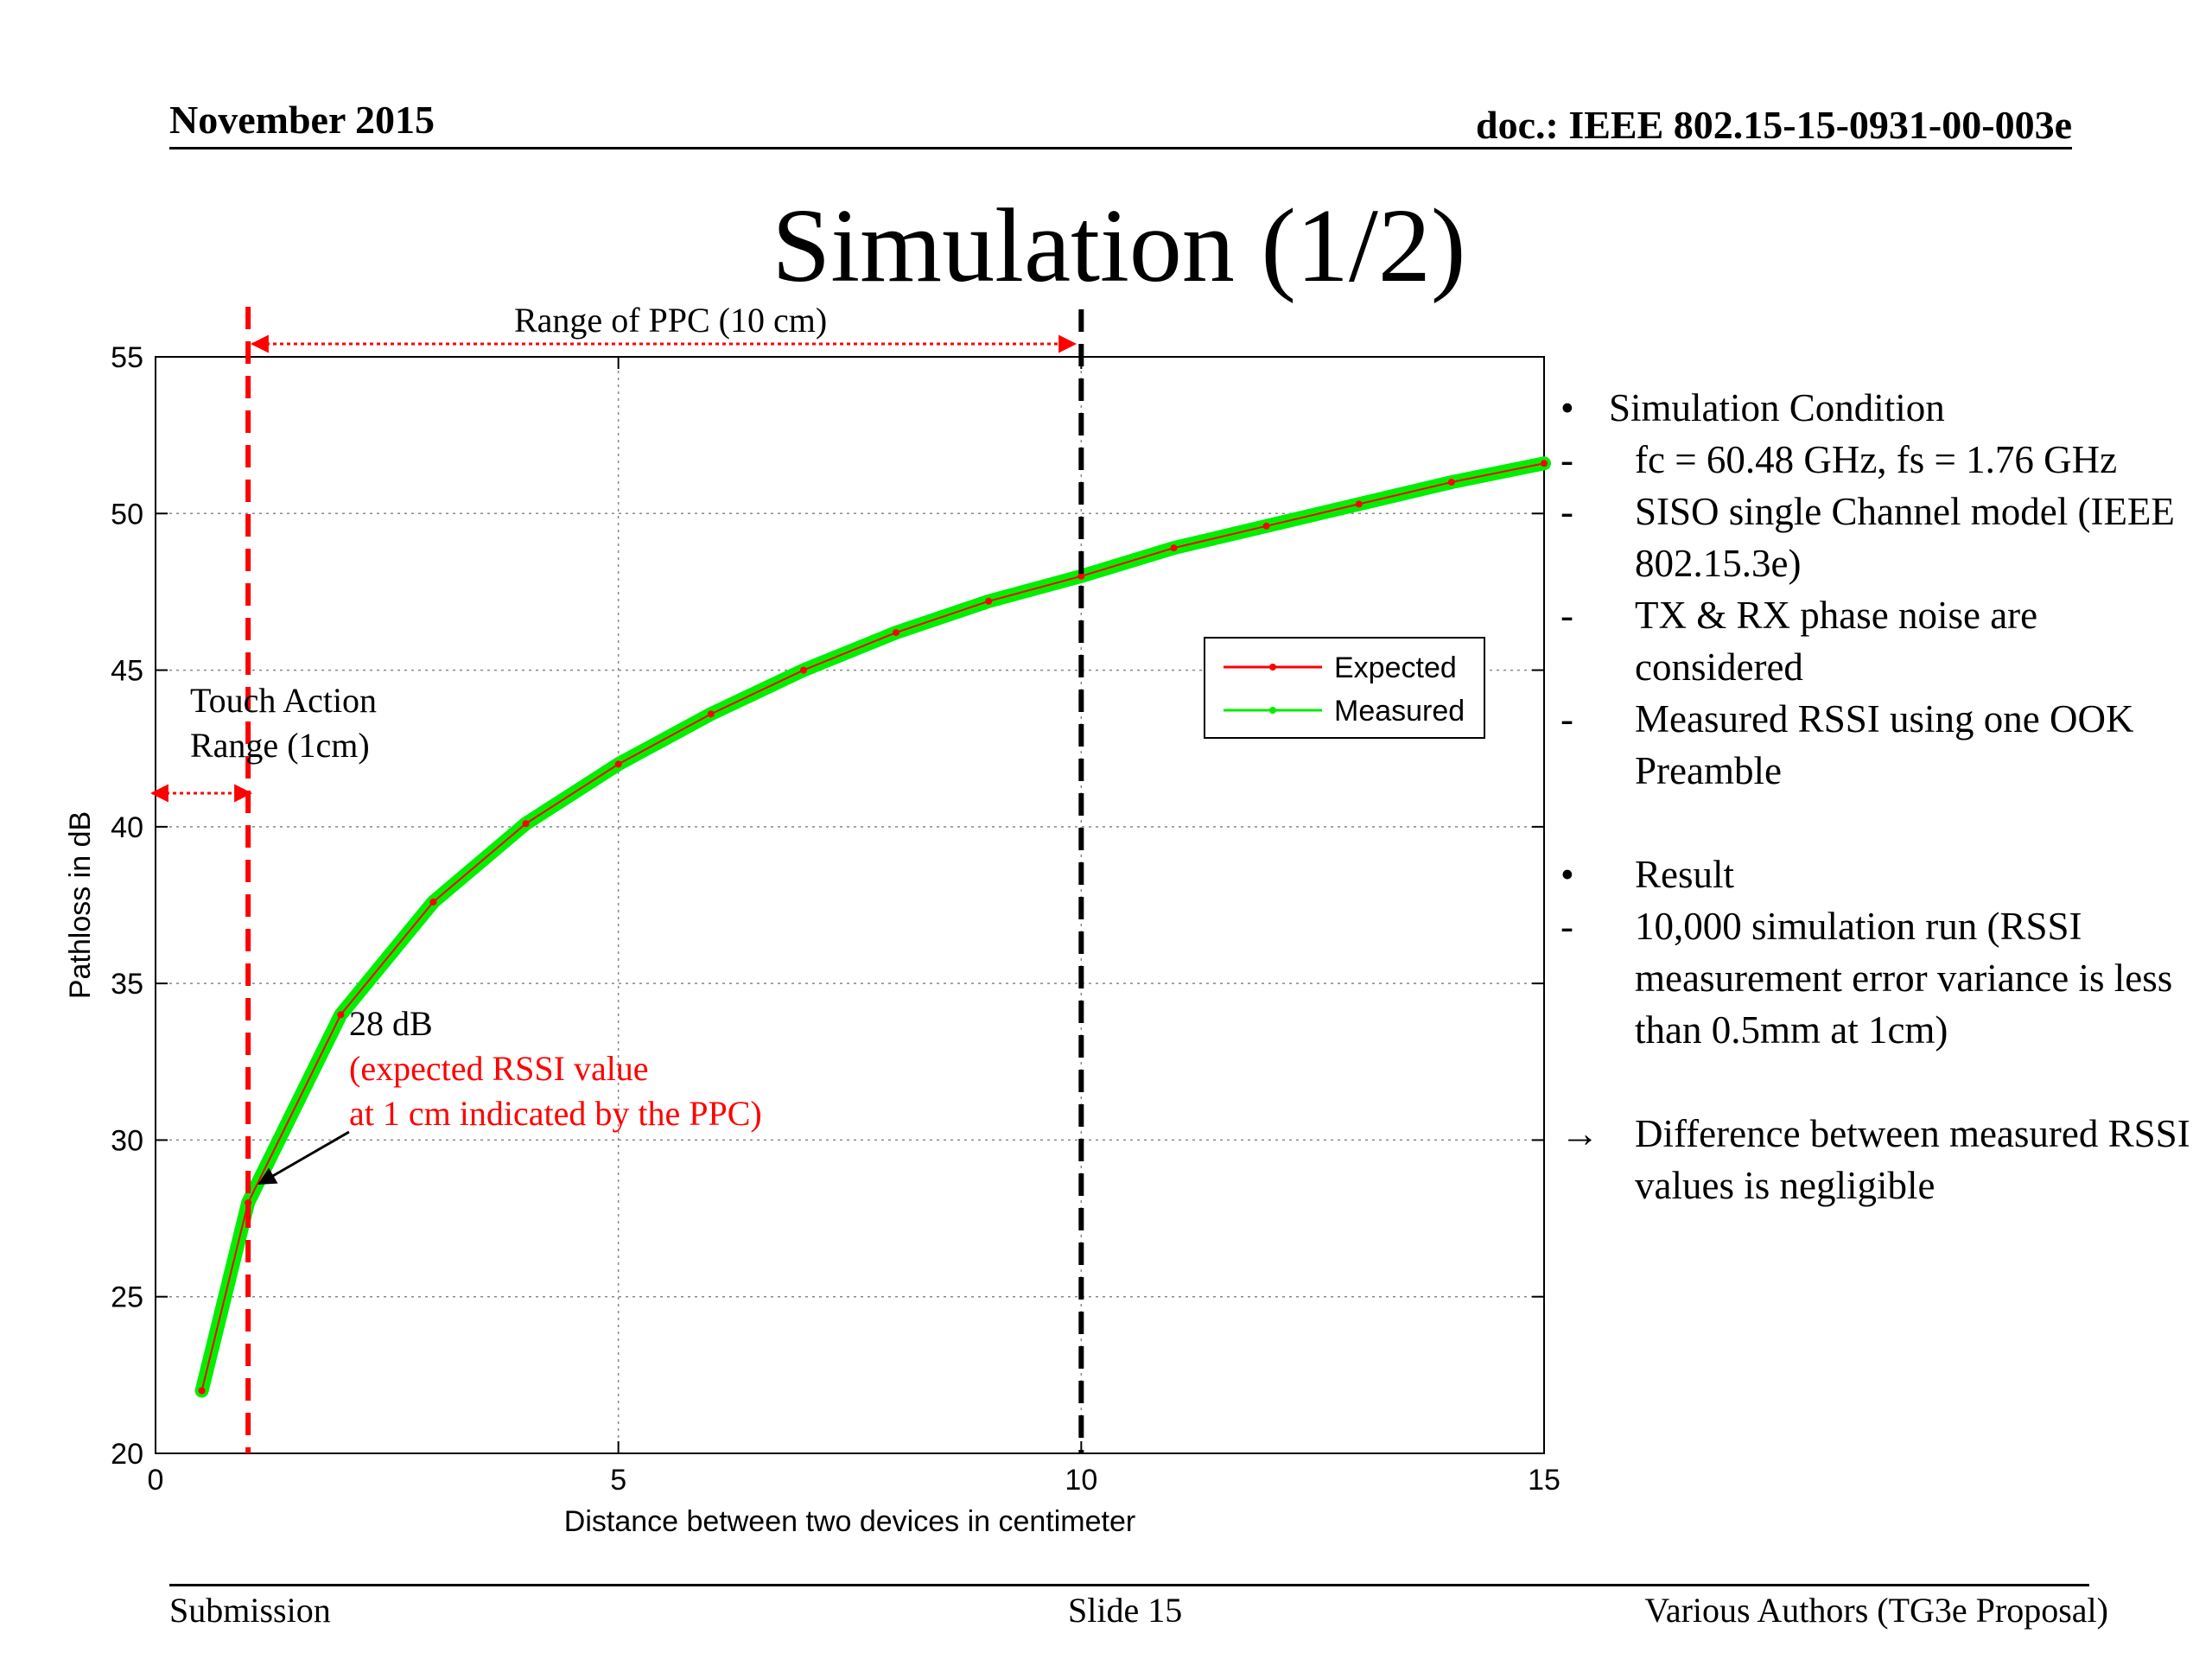 The width and height of the screenshot is (2212, 1659). Describe the element at coordinates (1880, 874) in the screenshot. I see `bullet-result: • Result` at that location.